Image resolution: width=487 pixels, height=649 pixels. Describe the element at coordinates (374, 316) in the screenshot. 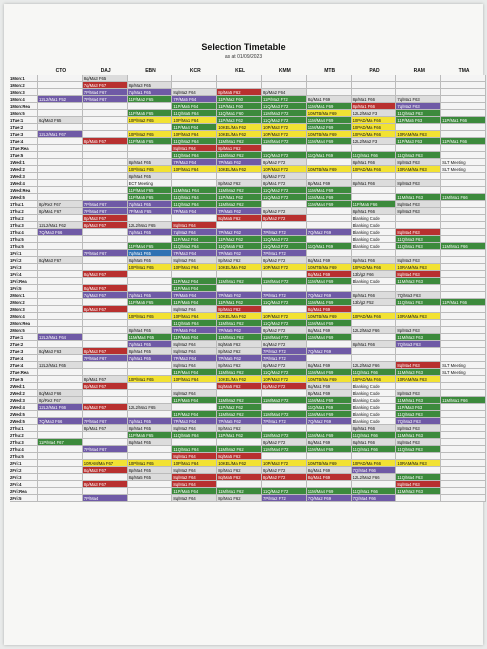

I see `lesson-cell: 10PAD/Ma F66` at that location.